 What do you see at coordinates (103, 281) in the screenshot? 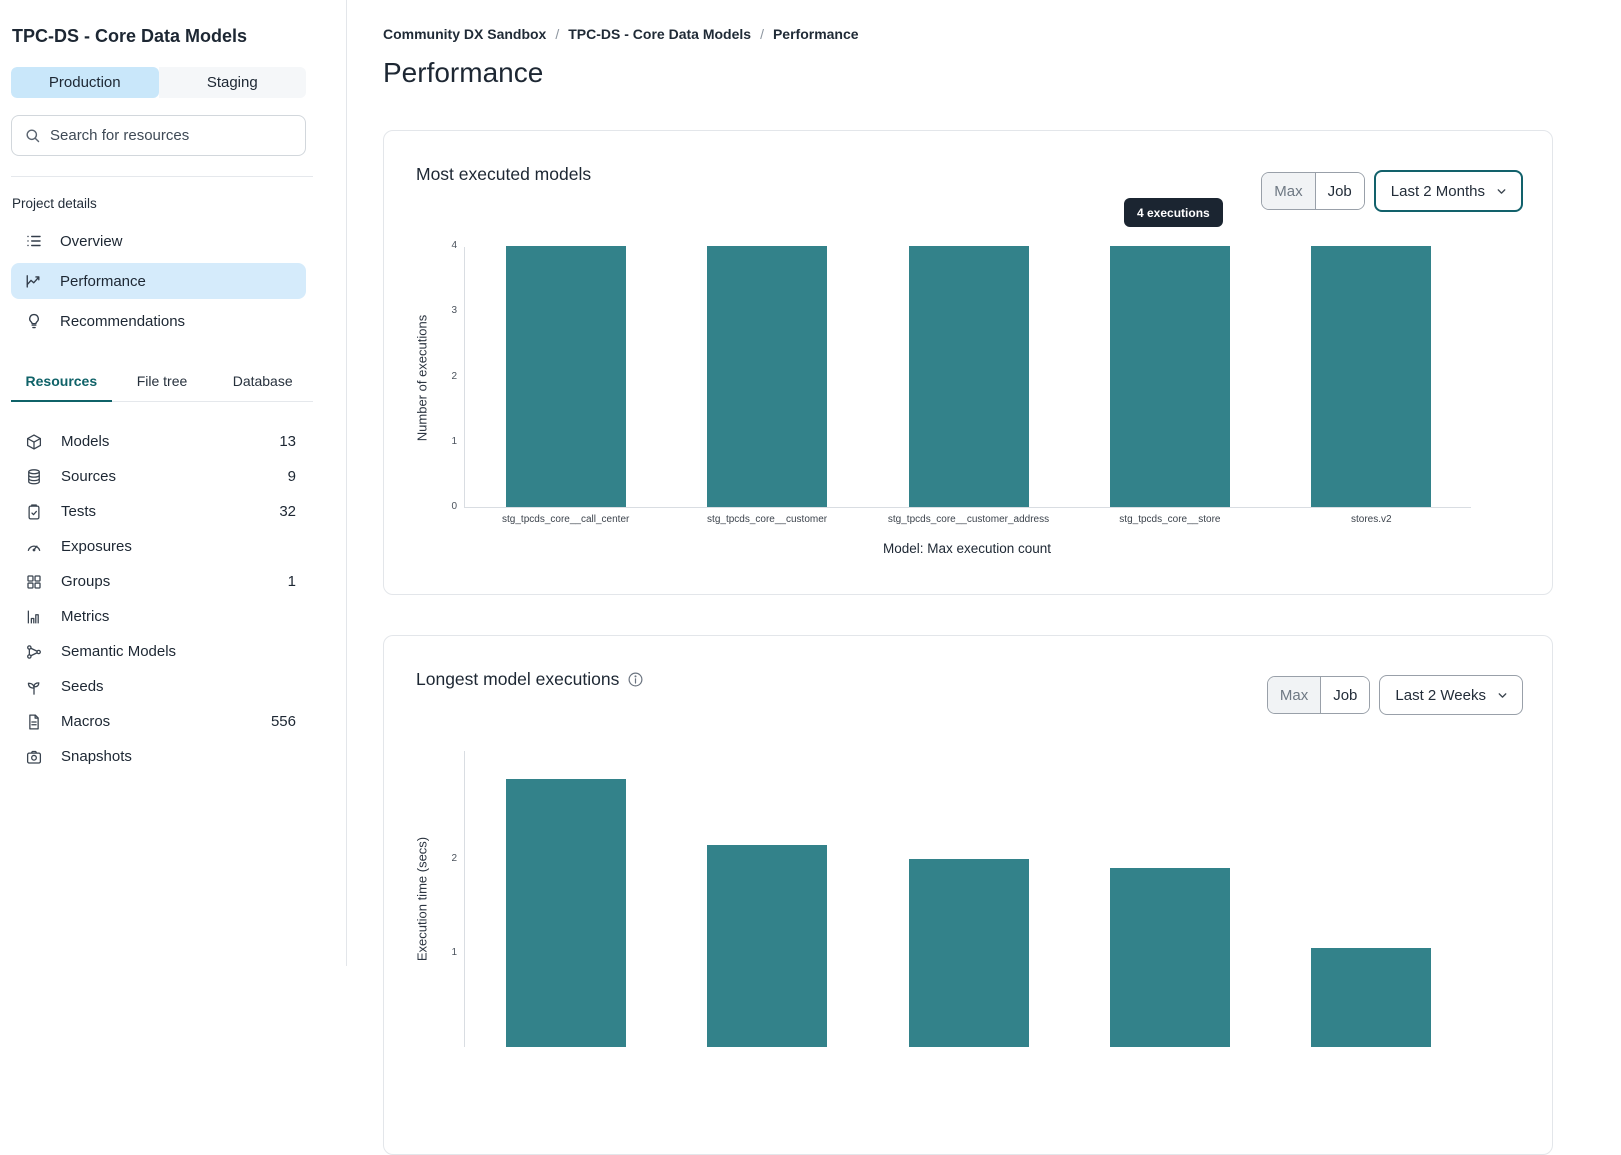
I see `sidebar-item-label: Performance` at bounding box center [103, 281].